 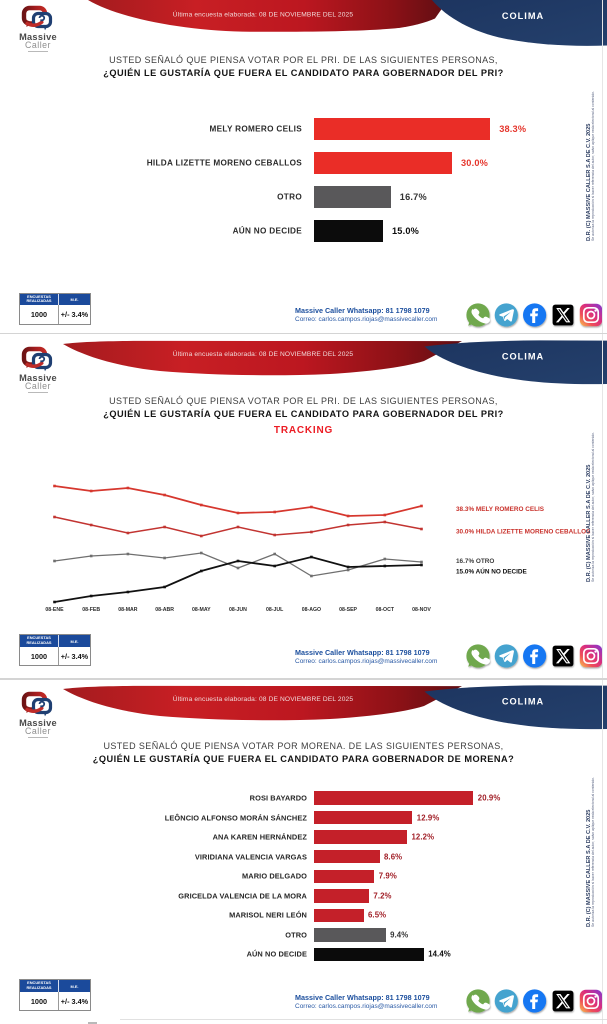 I want to click on svg-text: 08-JUN, so click(x=238, y=610).